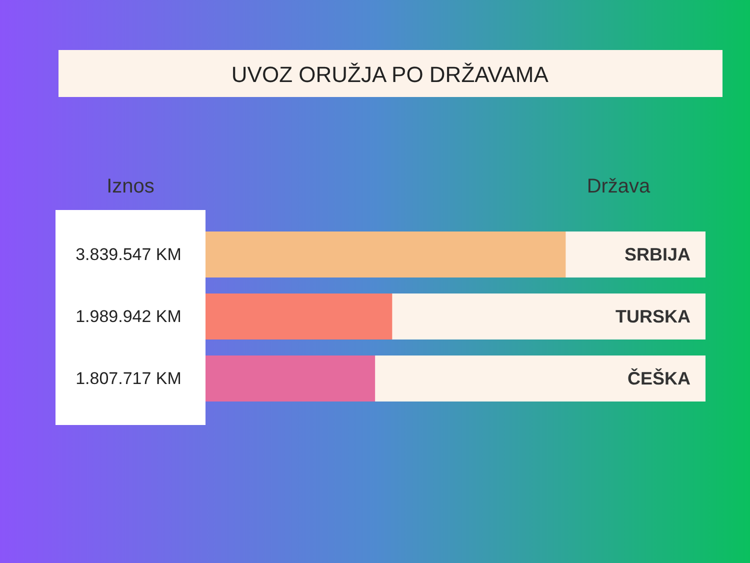 The height and width of the screenshot is (563, 750). What do you see at coordinates (657, 254) in the screenshot?
I see `y-tick-label: SRBIJA` at bounding box center [657, 254].